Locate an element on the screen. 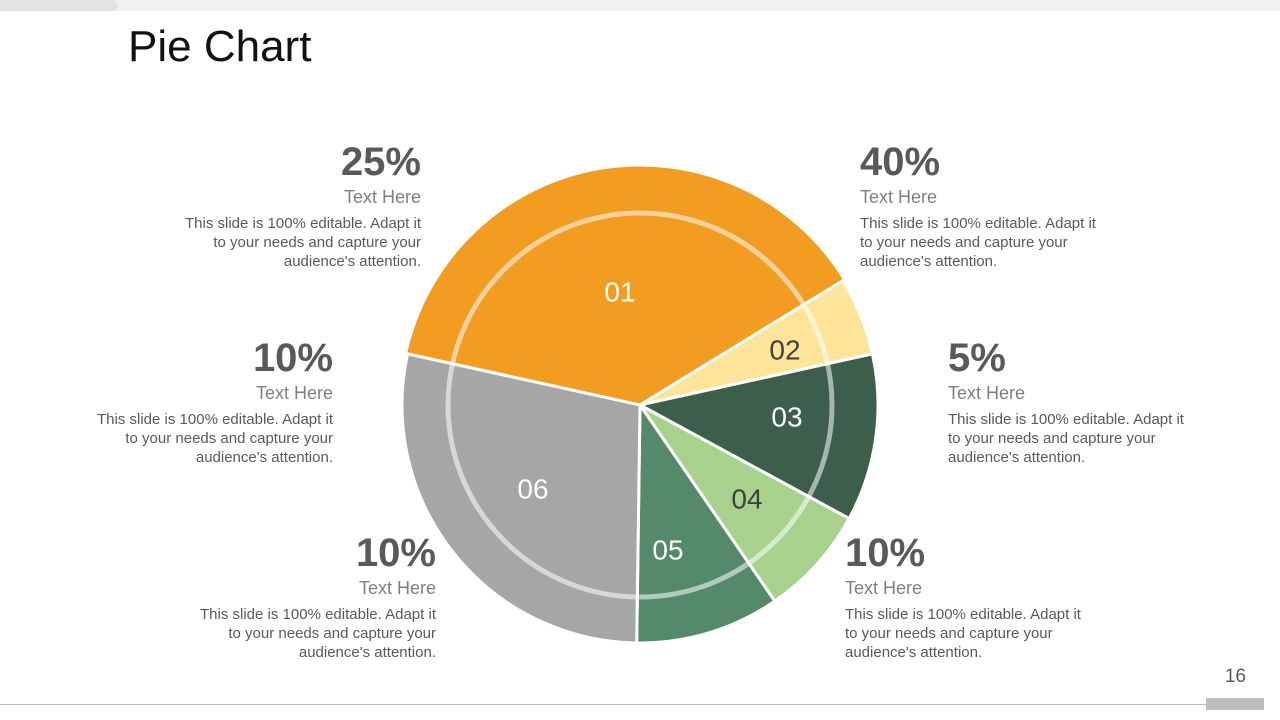 This screenshot has height=720, width=1280. slice-label-01: 01 is located at coordinates (619, 292).